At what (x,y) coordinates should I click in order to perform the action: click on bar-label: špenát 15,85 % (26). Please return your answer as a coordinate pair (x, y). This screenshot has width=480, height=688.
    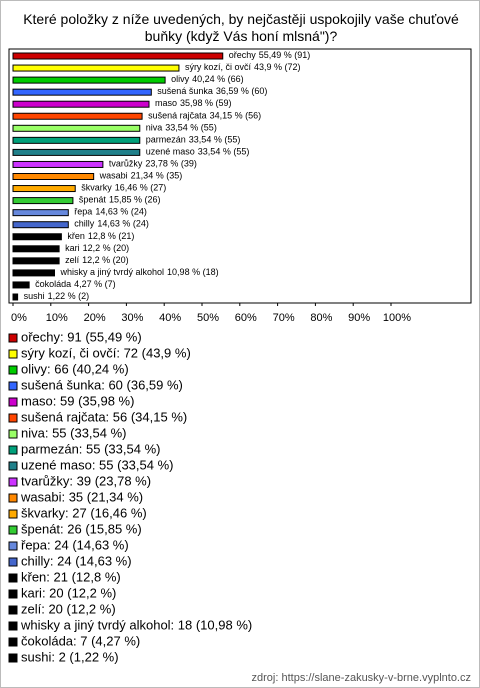
    Looking at the image, I should click on (120, 200).